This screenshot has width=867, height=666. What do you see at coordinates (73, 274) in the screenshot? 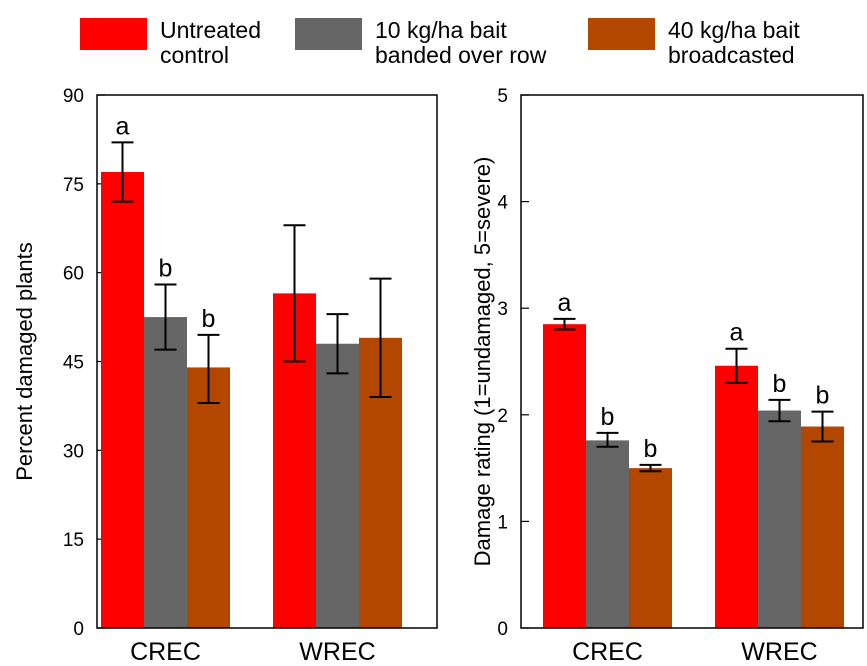
I see `y-tick-label: 60` at bounding box center [73, 274].